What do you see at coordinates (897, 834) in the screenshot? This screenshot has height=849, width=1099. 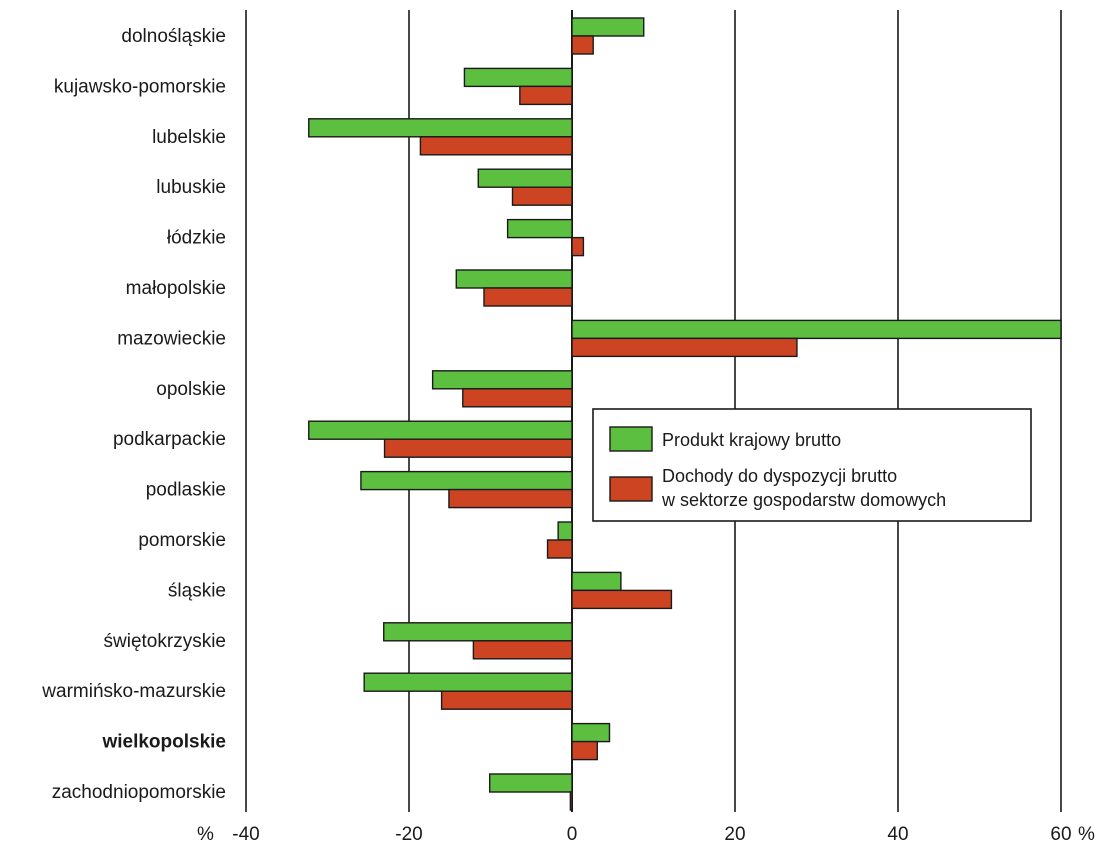 I see `x-tick-label-4: 40` at bounding box center [897, 834].